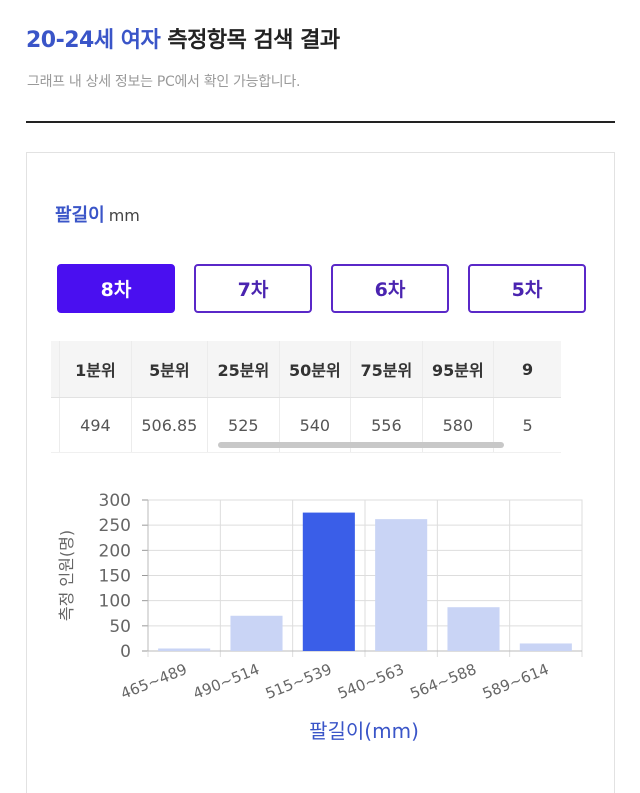  I want to click on table-cell: 494, so click(95, 425).